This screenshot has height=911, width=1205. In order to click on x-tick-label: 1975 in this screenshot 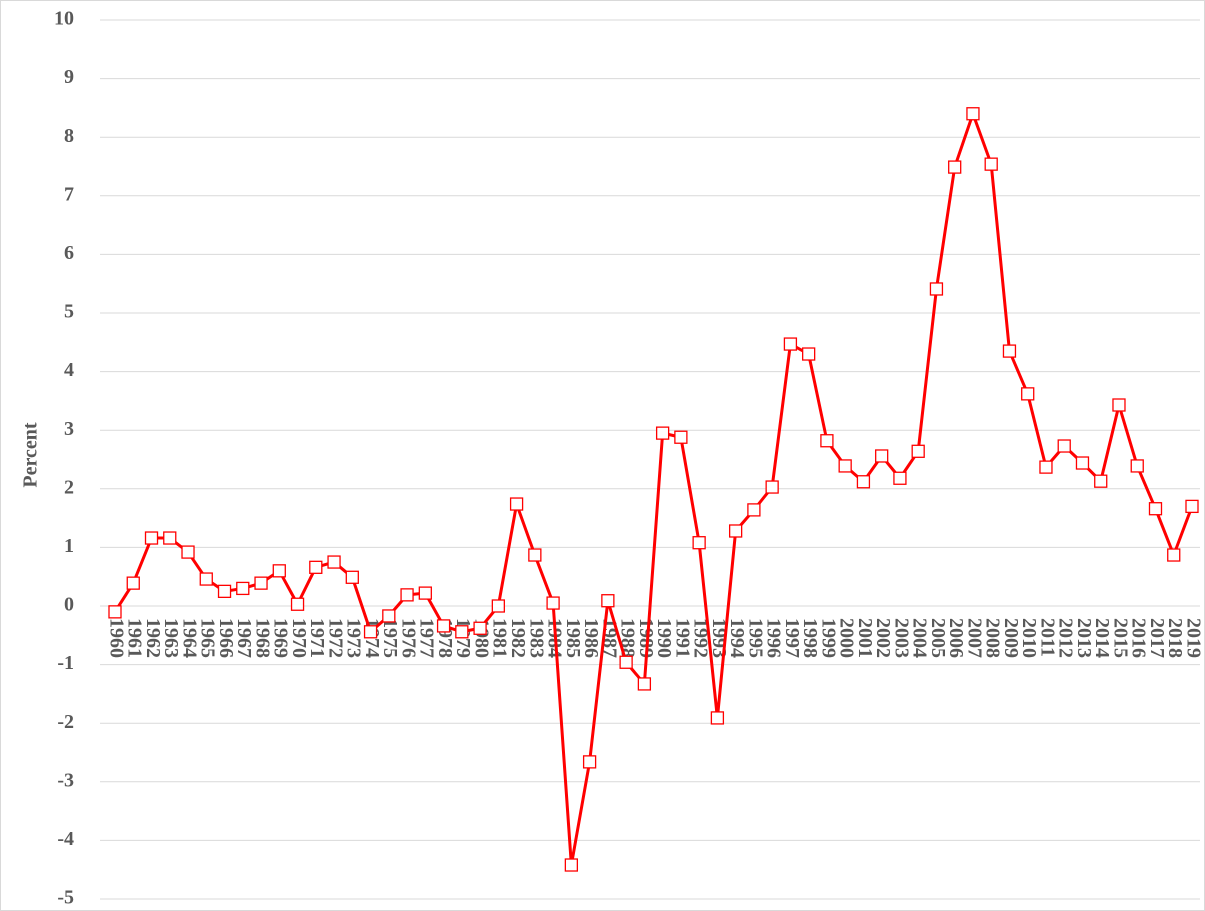, I will do `click(390, 638)`.